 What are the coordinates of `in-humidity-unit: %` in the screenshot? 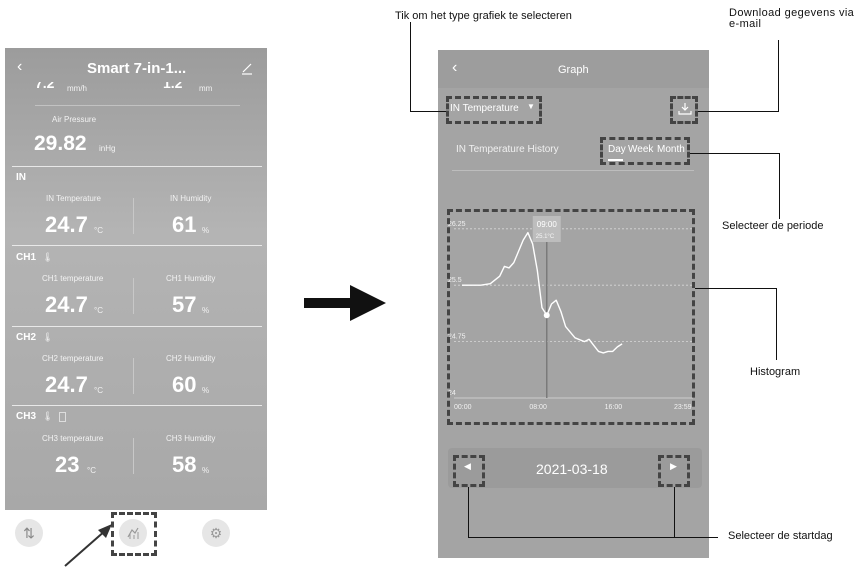 It's located at (206, 230).